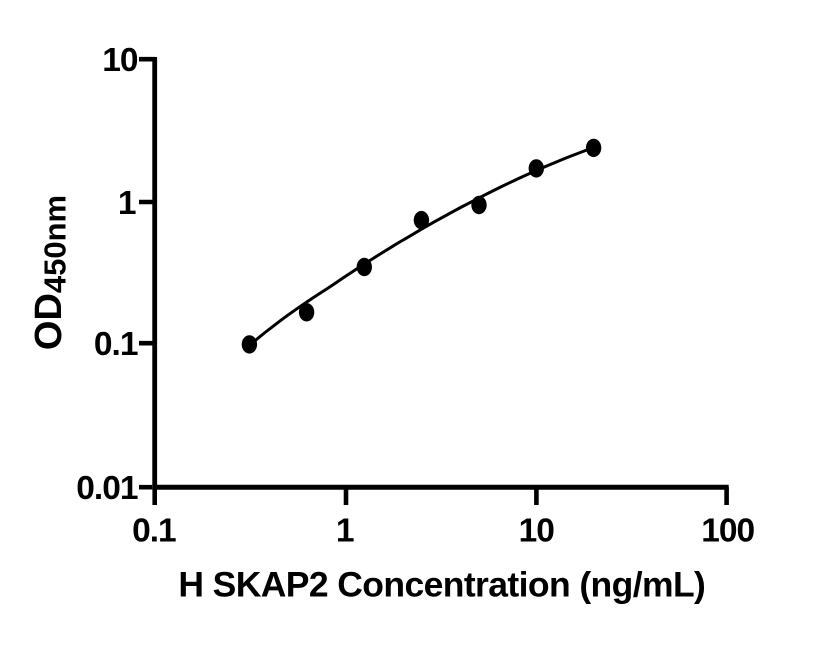 The height and width of the screenshot is (645, 816). I want to click on svg-text: H SKAP2 Concentration (ng/mL), so click(441, 585).